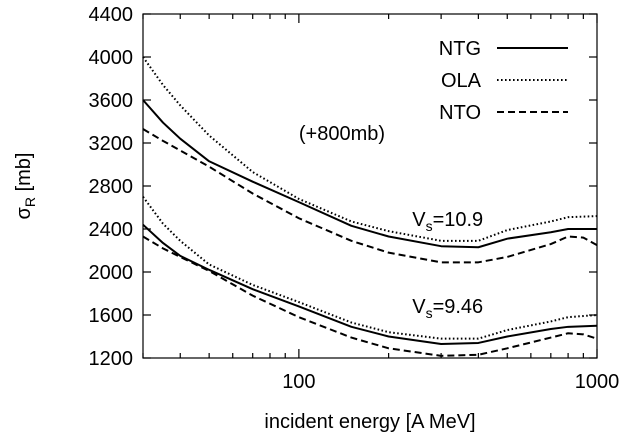  What do you see at coordinates (111, 187) in the screenshot?
I see `y-tick-label: 2800` at bounding box center [111, 187].